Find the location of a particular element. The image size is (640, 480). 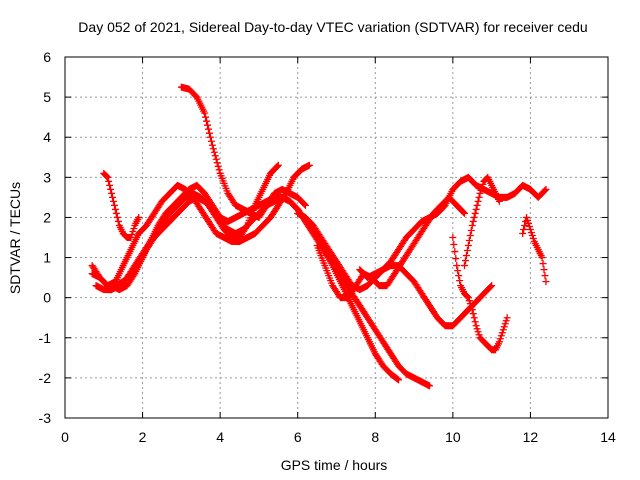

y-axis-label: SDTVAR / TECUs is located at coordinates (15, 238).